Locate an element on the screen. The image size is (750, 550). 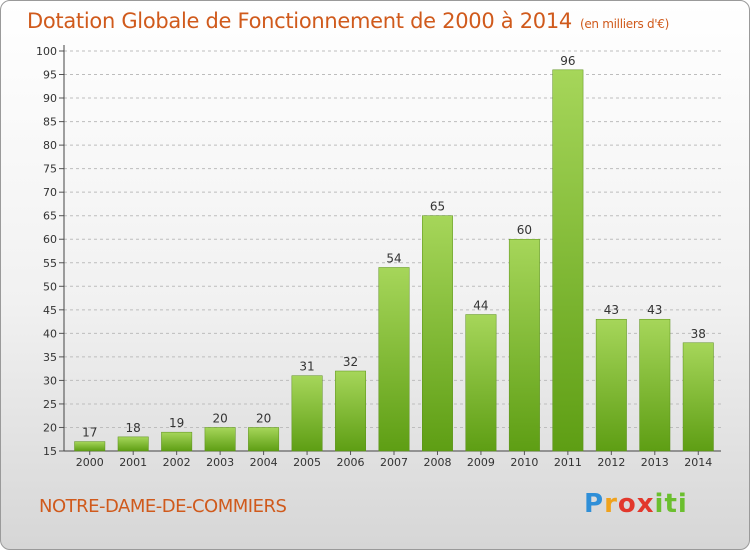
y-tick-label: 90 is located at coordinates (50, 98).